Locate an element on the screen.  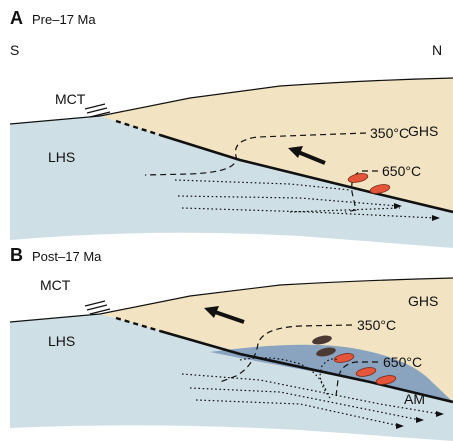
isotherm-650-label-a: 650°C is located at coordinates (401, 171).